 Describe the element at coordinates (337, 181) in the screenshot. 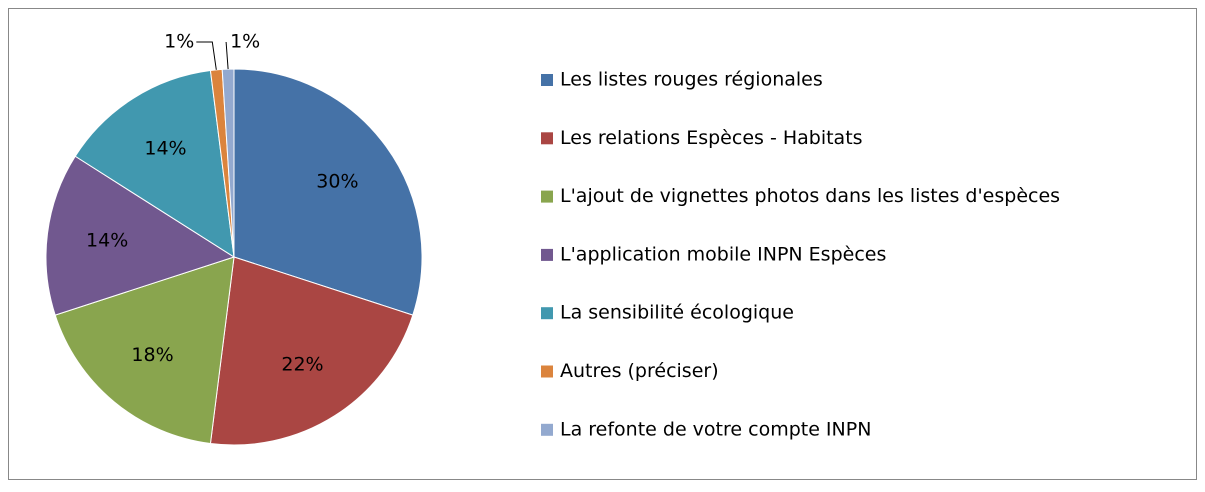

I see `data-label: 30%` at that location.